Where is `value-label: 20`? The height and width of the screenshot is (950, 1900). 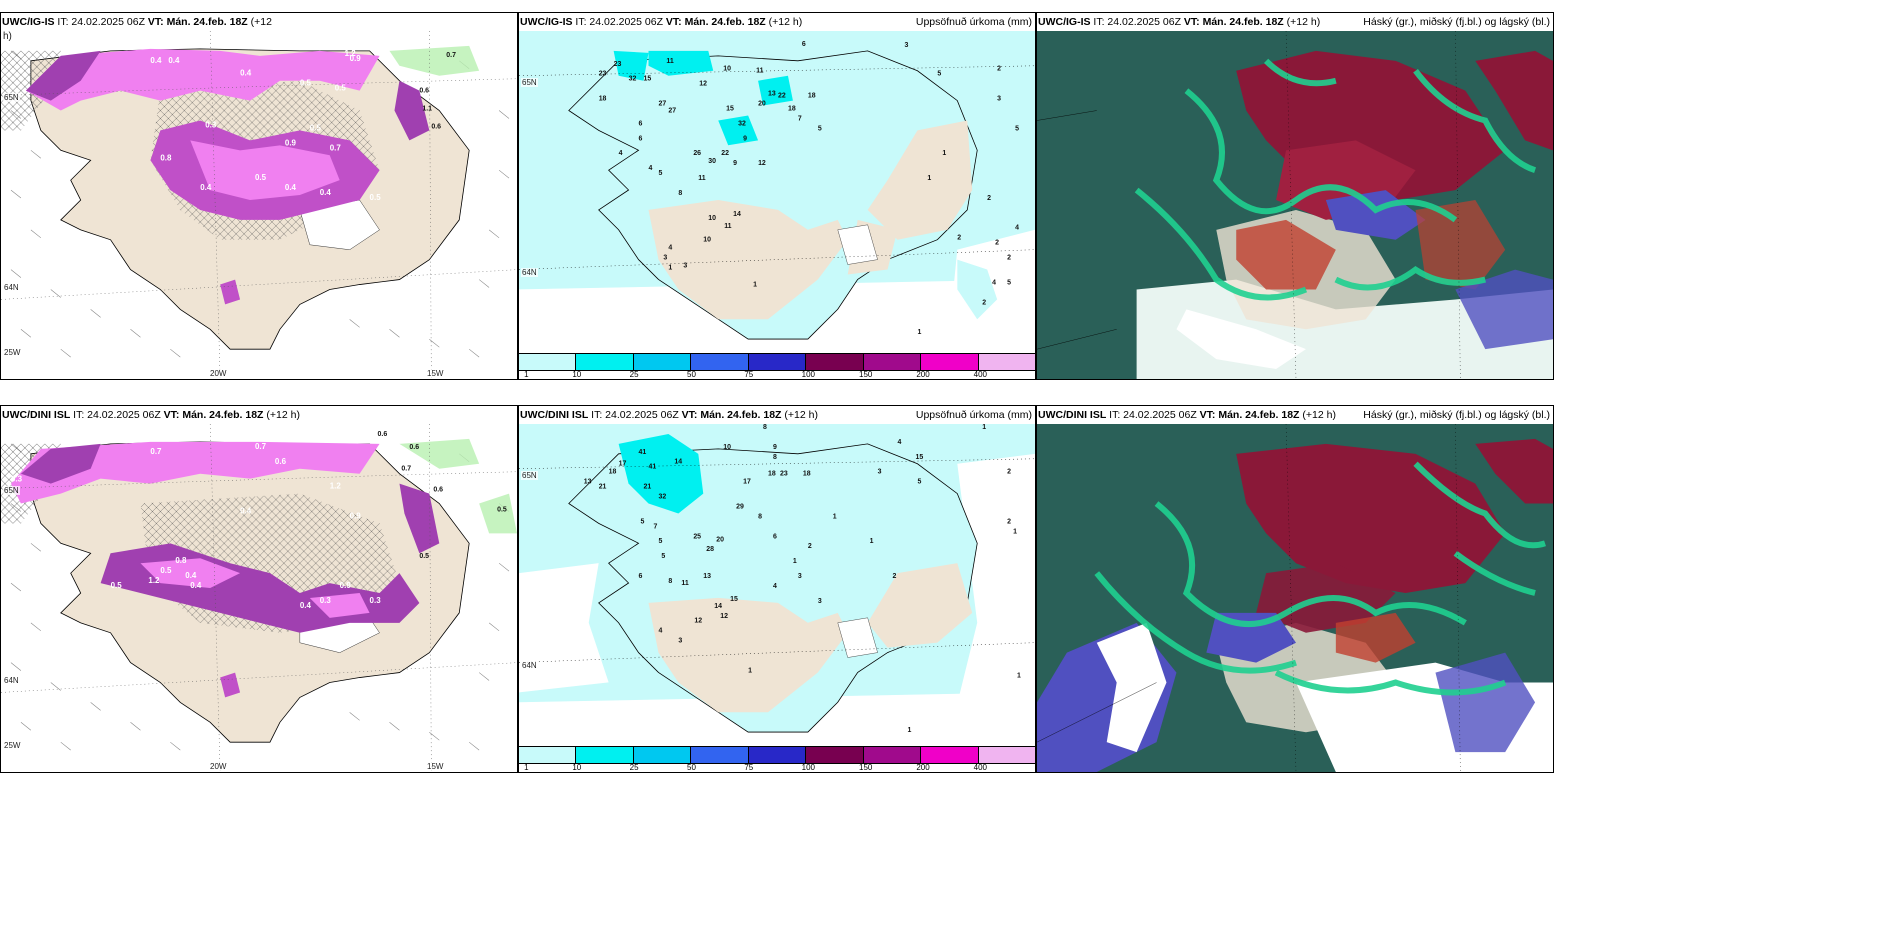 value-label: 20 is located at coordinates (762, 104).